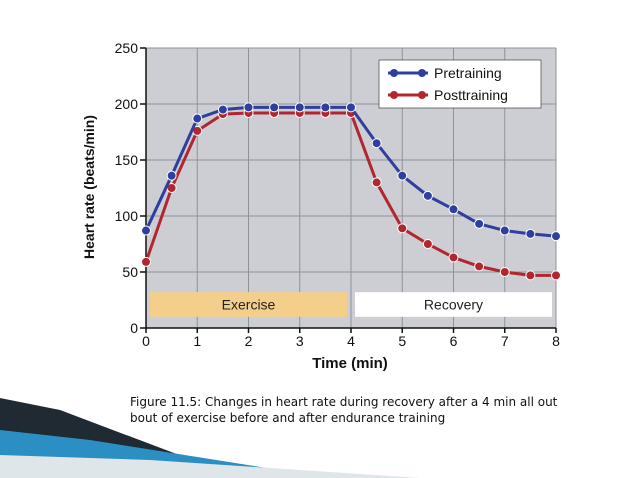 The image size is (638, 478). What do you see at coordinates (454, 341) in the screenshot?
I see `x-tick-label: 6` at bounding box center [454, 341].